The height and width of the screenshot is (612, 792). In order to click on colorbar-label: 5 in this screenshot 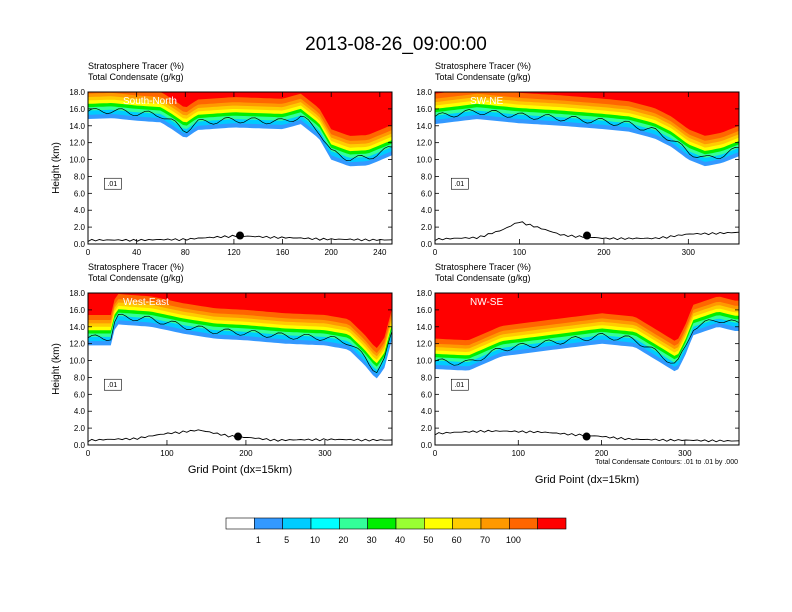, I will do `click(286, 540)`.